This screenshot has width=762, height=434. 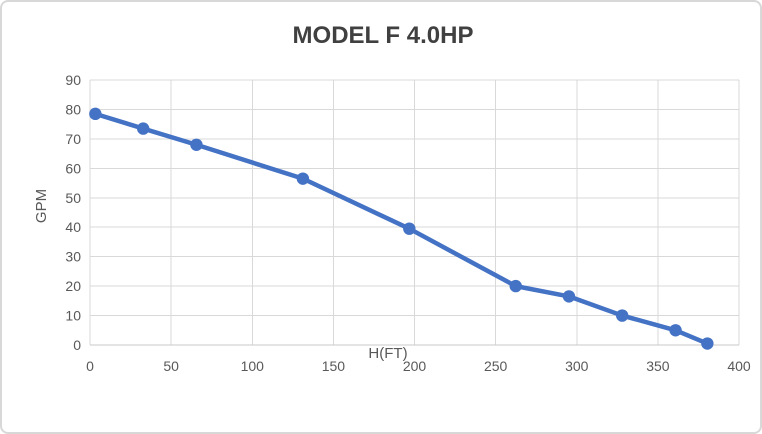 What do you see at coordinates (73, 227) in the screenshot?
I see `y-tick-label: 40` at bounding box center [73, 227].